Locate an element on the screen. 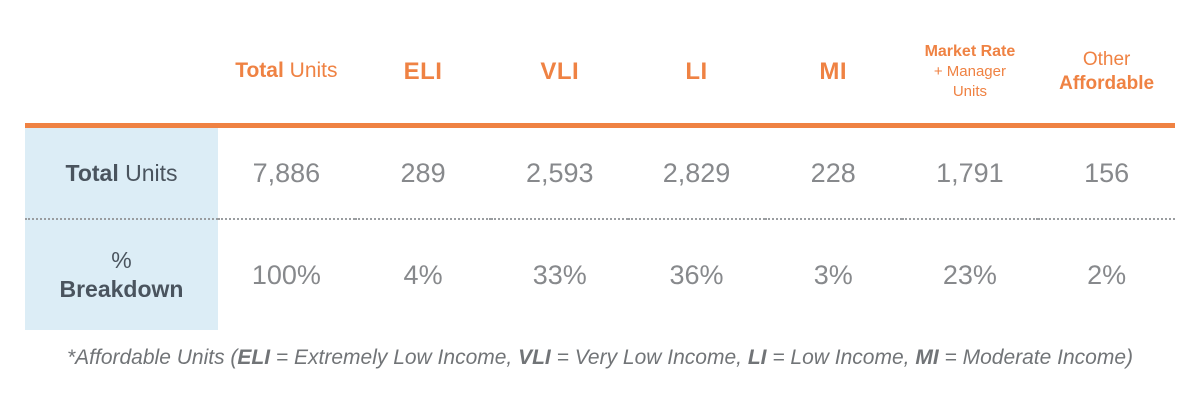  breakdown-value-eli: 4% is located at coordinates (423, 274).